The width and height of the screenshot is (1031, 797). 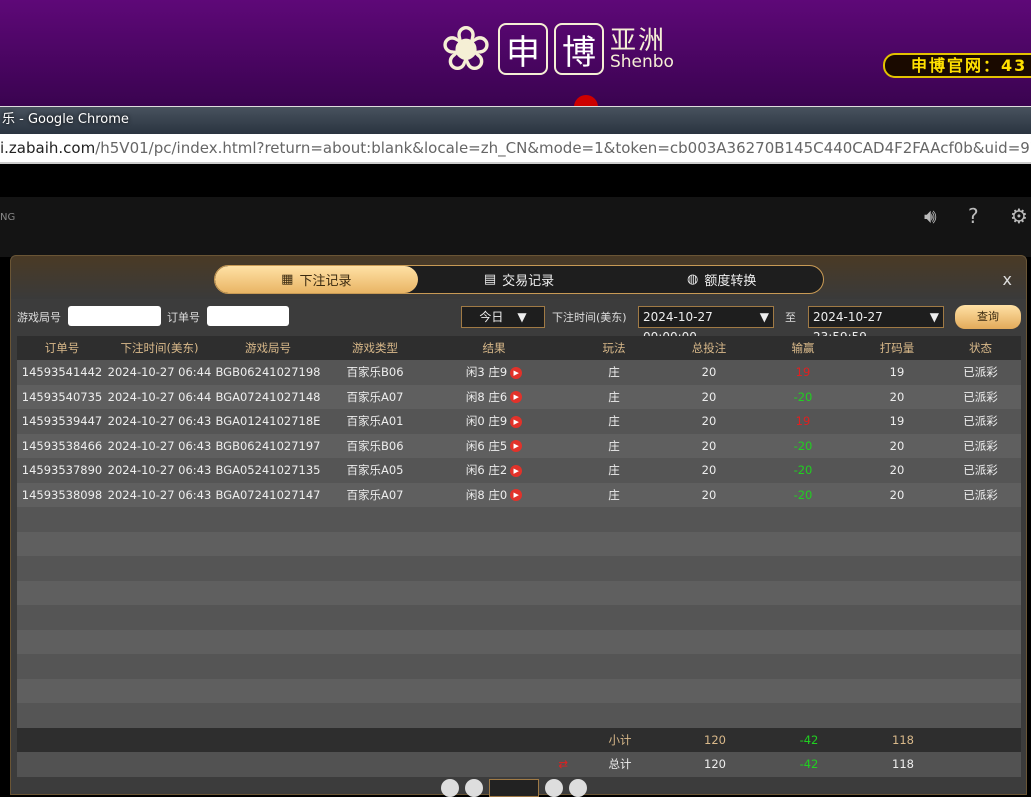 What do you see at coordinates (494, 446) in the screenshot?
I see `cell: 闲6 庄5 ▶` at bounding box center [494, 446].